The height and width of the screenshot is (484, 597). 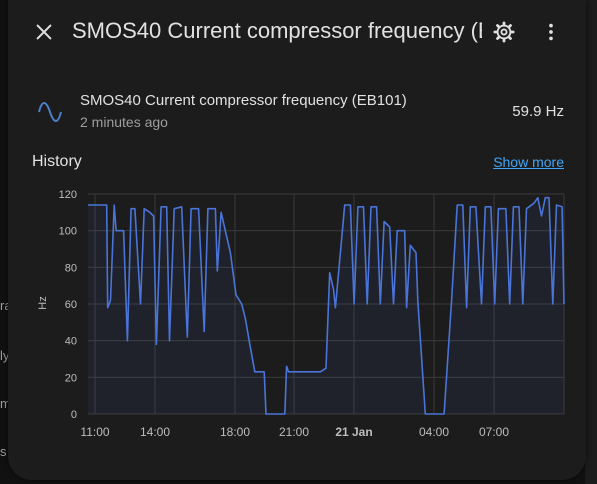 What do you see at coordinates (155, 432) in the screenshot?
I see `x-tick-label: 14:00` at bounding box center [155, 432].